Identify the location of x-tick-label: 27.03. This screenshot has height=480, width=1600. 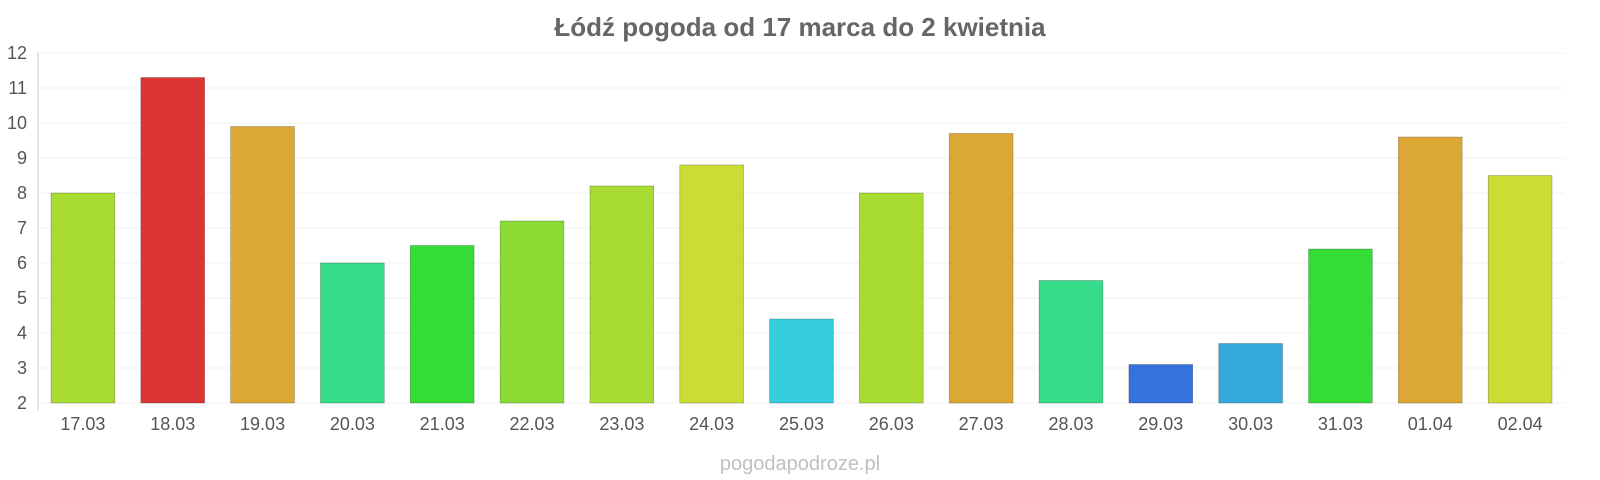
(981, 424).